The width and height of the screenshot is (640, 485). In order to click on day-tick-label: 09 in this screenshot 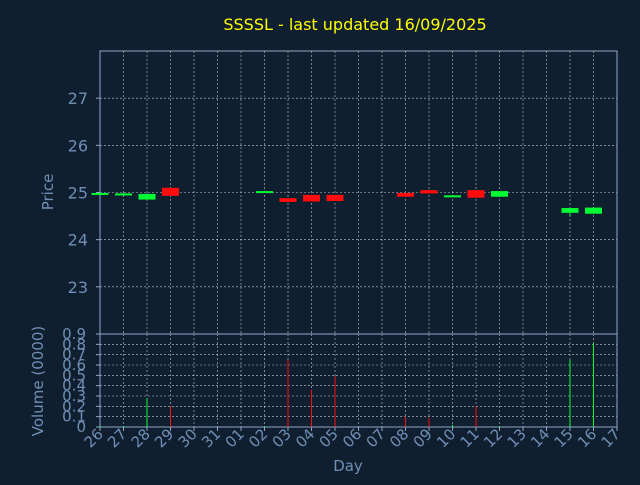, I will do `click(423, 438)`.